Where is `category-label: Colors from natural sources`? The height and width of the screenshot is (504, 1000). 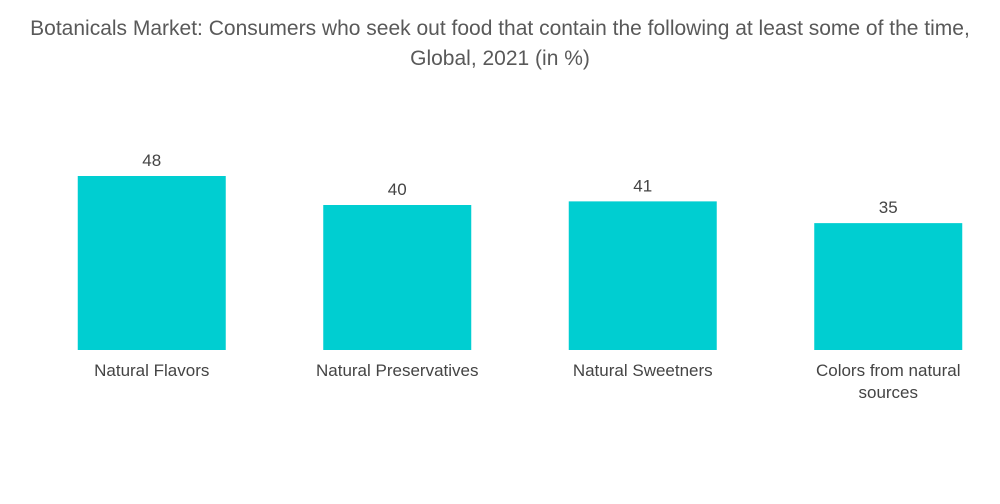 category-label: Colors from natural sources is located at coordinates (888, 381).